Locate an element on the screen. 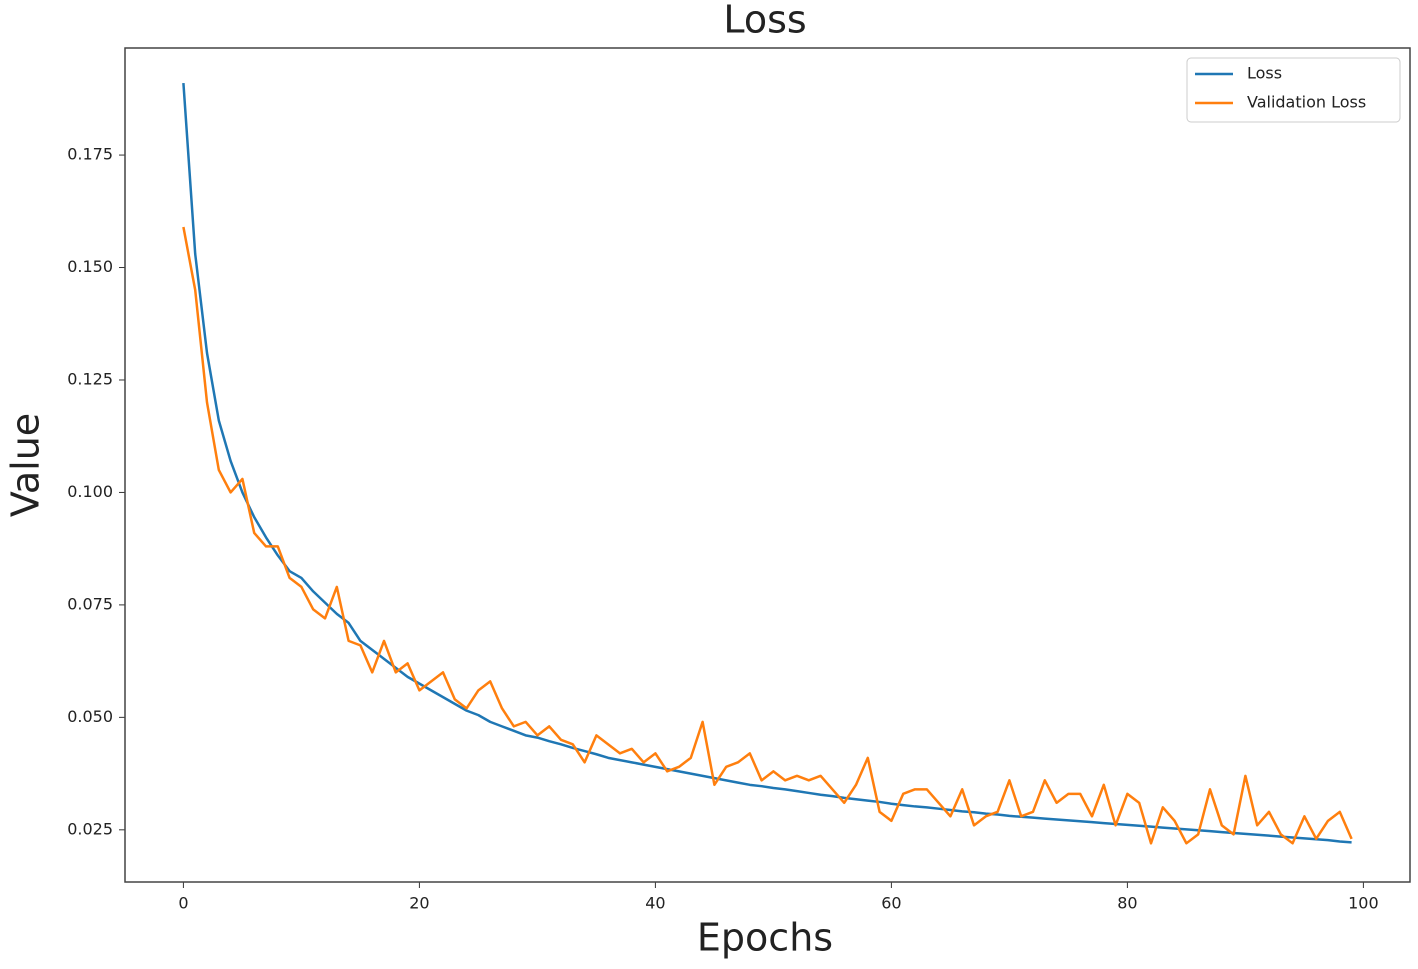 The width and height of the screenshot is (1418, 969). x-tick-label: 100 is located at coordinates (1363, 903).